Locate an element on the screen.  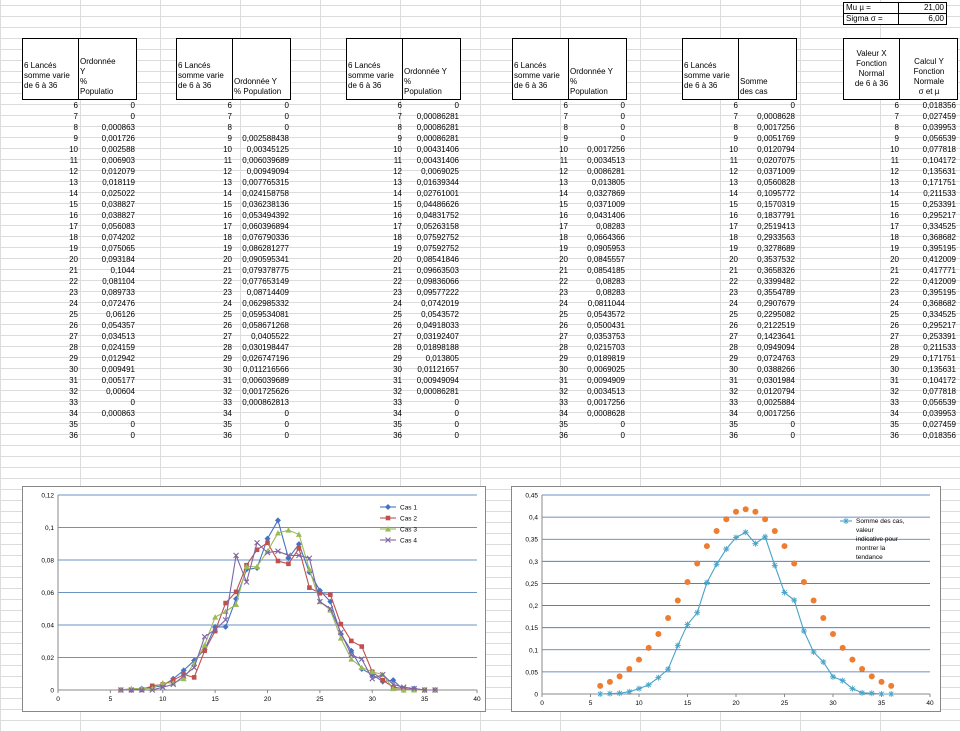
cell: 0,001726 is located at coordinates (118, 138).